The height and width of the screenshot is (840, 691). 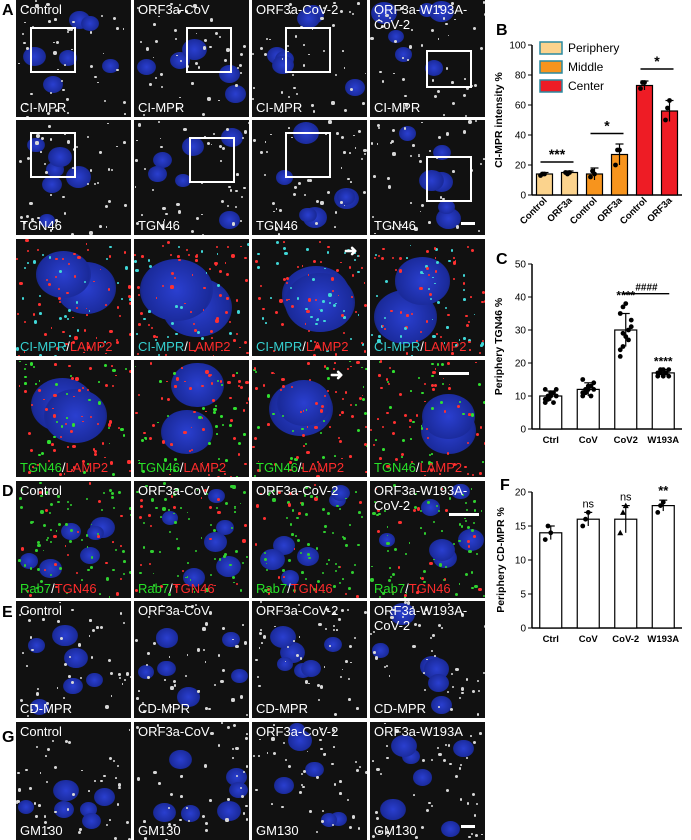 What do you see at coordinates (517, 46) in the screenshot?
I see `y-tick-label: 100` at bounding box center [517, 46].